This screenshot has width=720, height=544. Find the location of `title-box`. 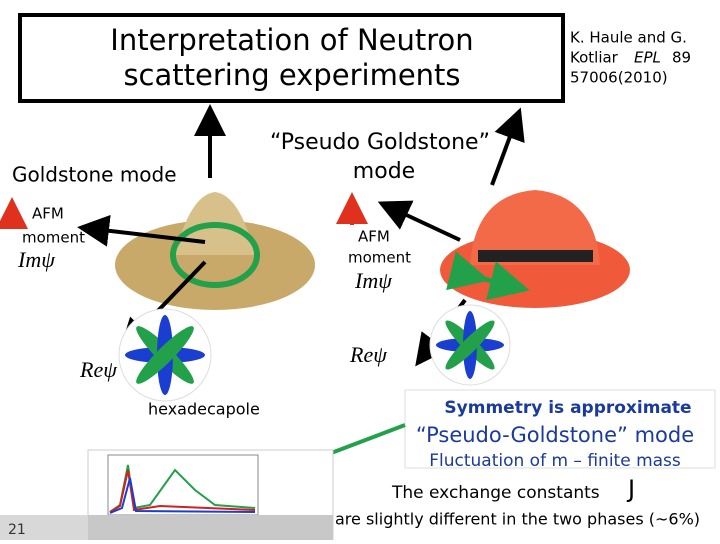

title-box is located at coordinates (291, 58).